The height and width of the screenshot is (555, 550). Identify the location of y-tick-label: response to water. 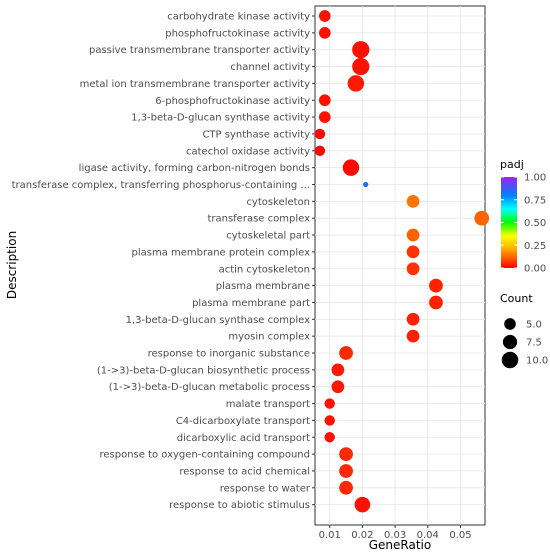
(265, 488).